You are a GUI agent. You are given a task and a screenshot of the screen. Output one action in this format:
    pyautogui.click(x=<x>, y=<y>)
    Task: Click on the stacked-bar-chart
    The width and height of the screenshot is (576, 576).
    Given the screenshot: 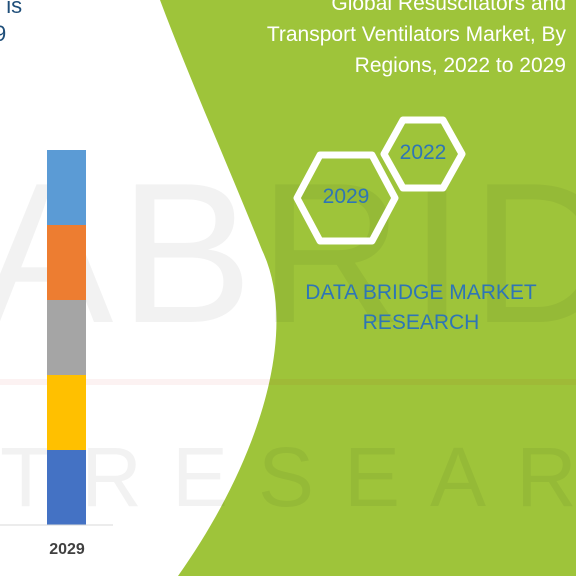 What is the action you would take?
    pyautogui.click(x=66, y=337)
    